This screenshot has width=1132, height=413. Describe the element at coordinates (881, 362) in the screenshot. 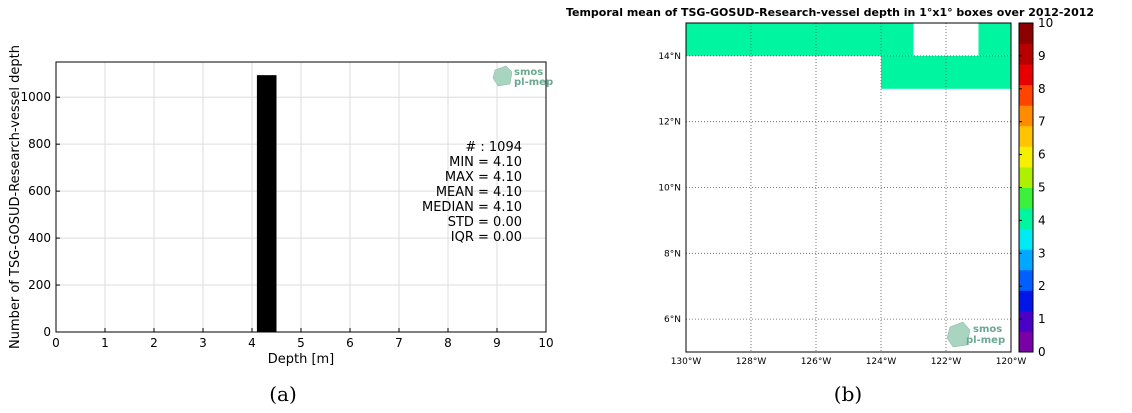

I see `map-x-tick-label: 124°W` at that location.